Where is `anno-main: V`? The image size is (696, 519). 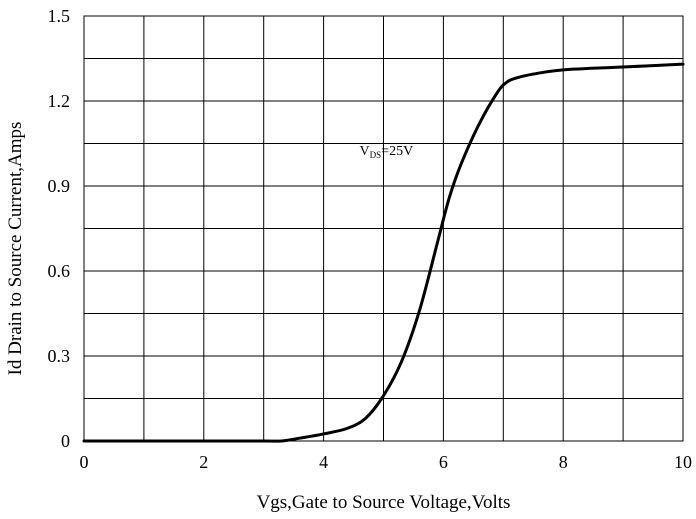 anno-main: V is located at coordinates (365, 151).